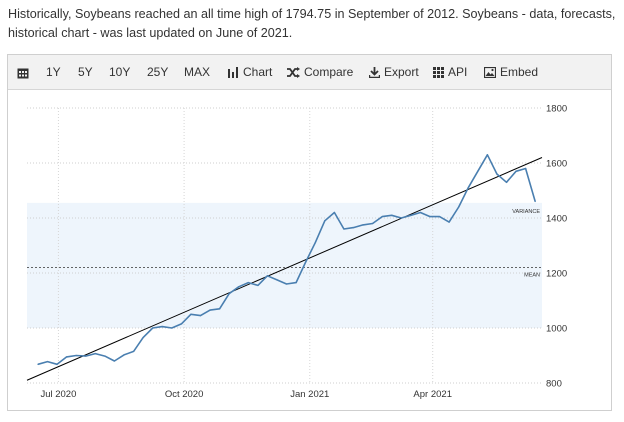 The height and width of the screenshot is (422, 624). Describe the element at coordinates (438, 73) in the screenshot. I see `grid-icon` at that location.